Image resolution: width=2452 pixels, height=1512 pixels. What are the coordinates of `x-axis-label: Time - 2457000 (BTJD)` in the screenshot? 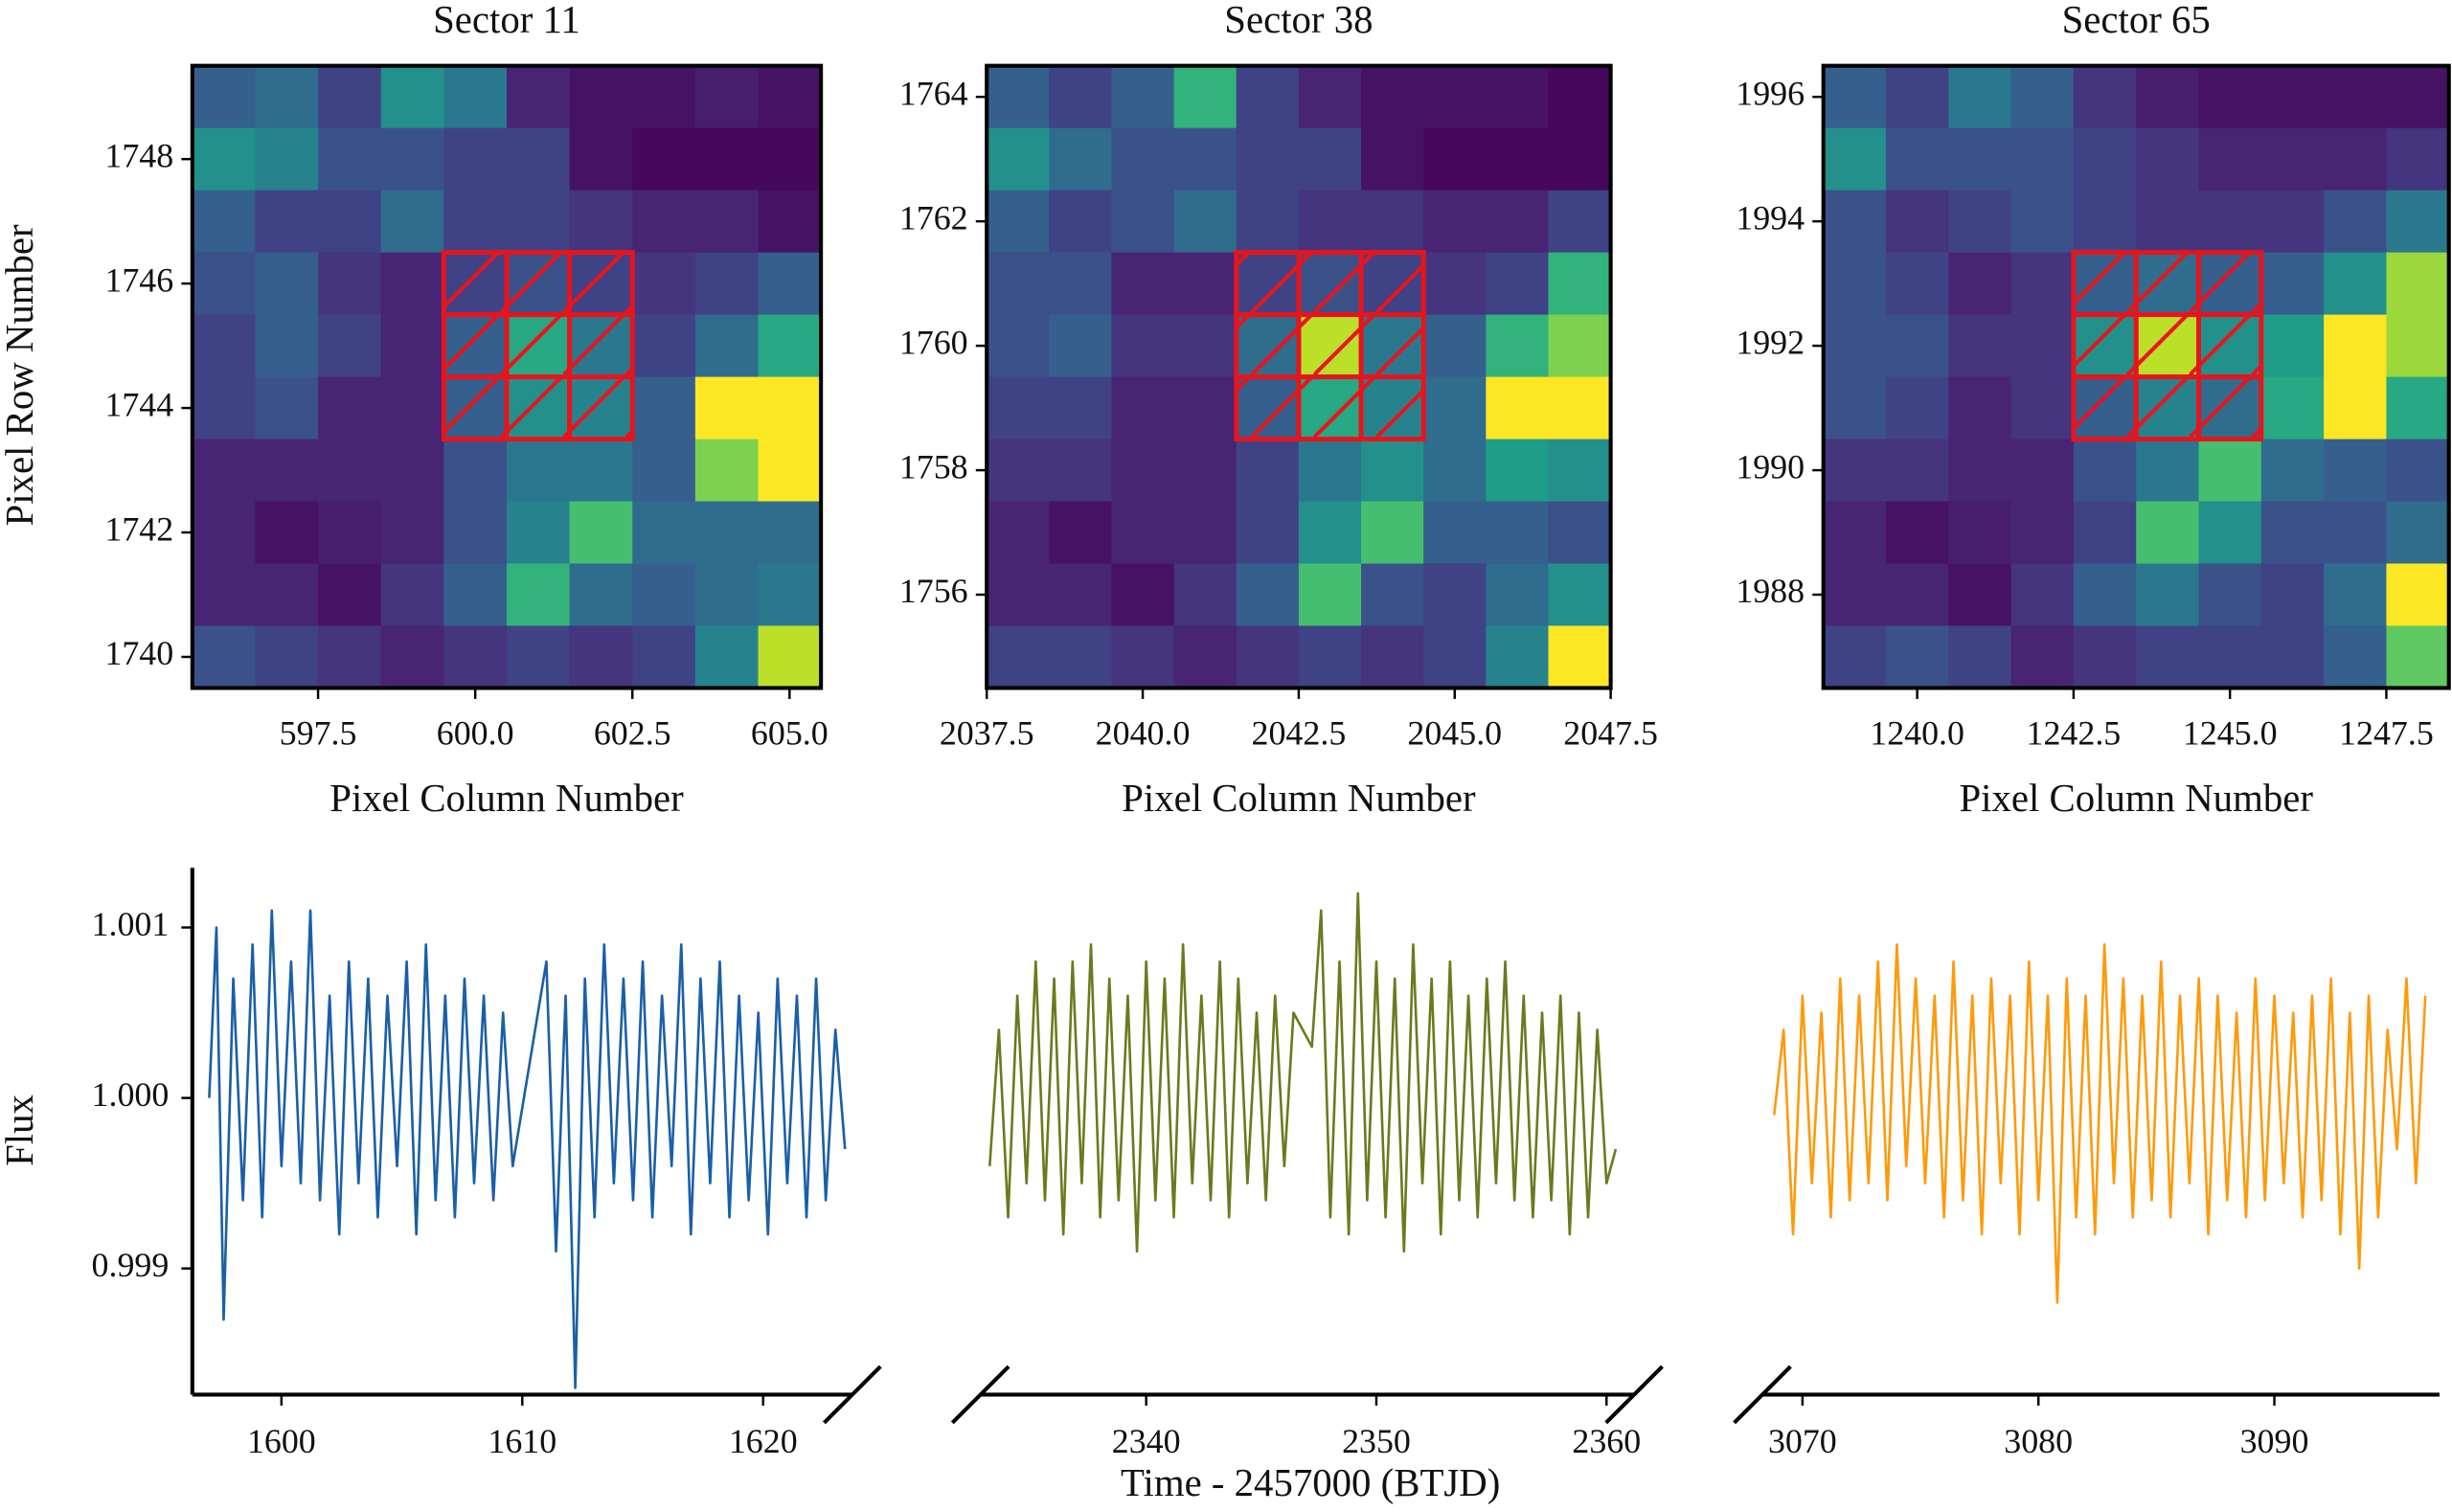 It's located at (1310, 1482).